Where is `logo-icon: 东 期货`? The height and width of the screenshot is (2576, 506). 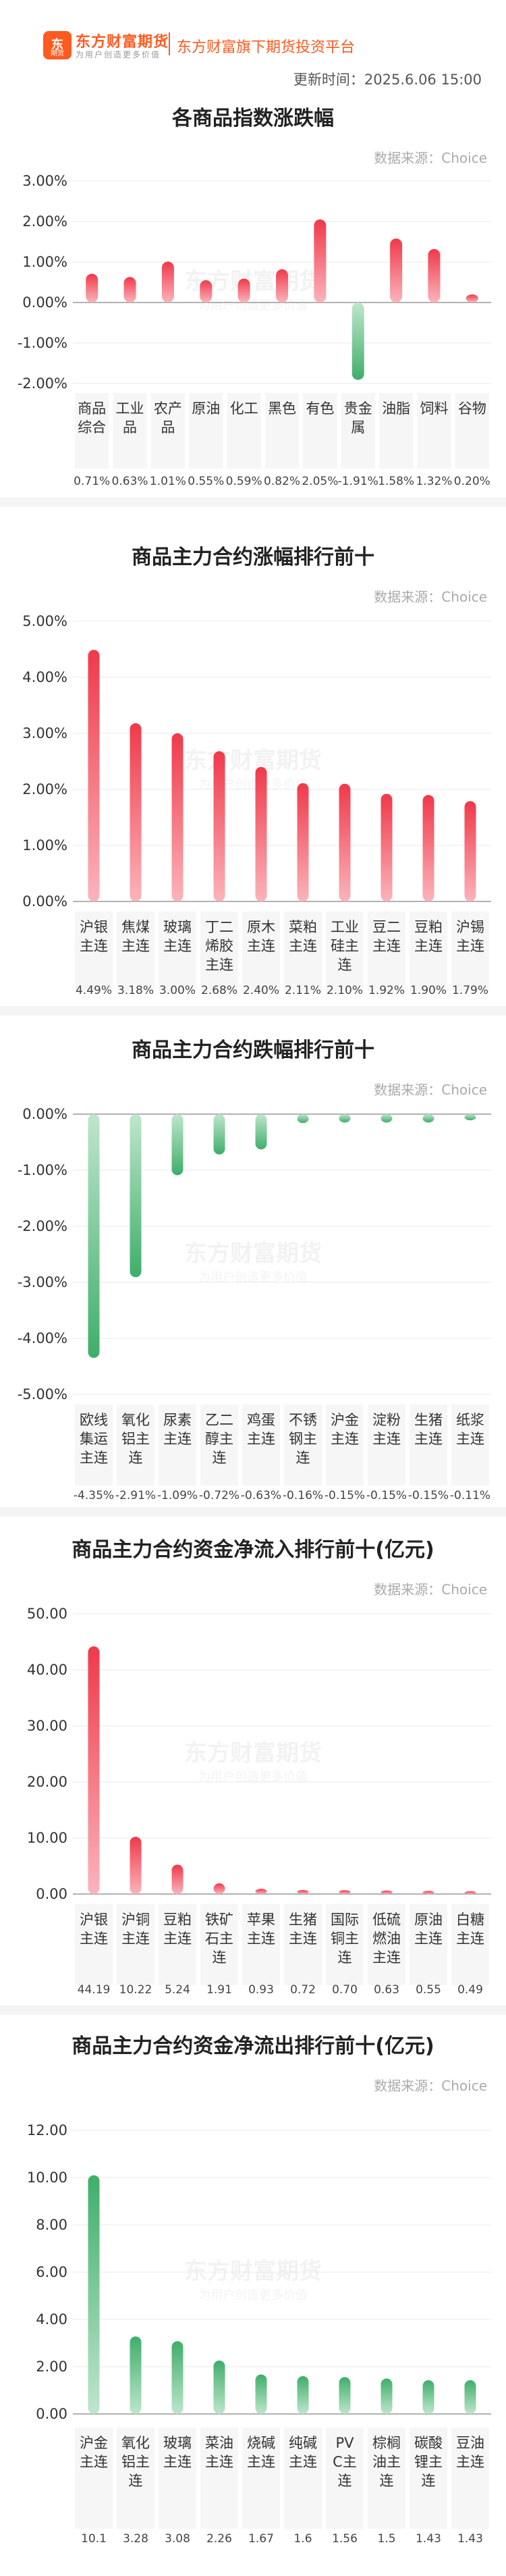
logo-icon: 东 期货 is located at coordinates (57, 45).